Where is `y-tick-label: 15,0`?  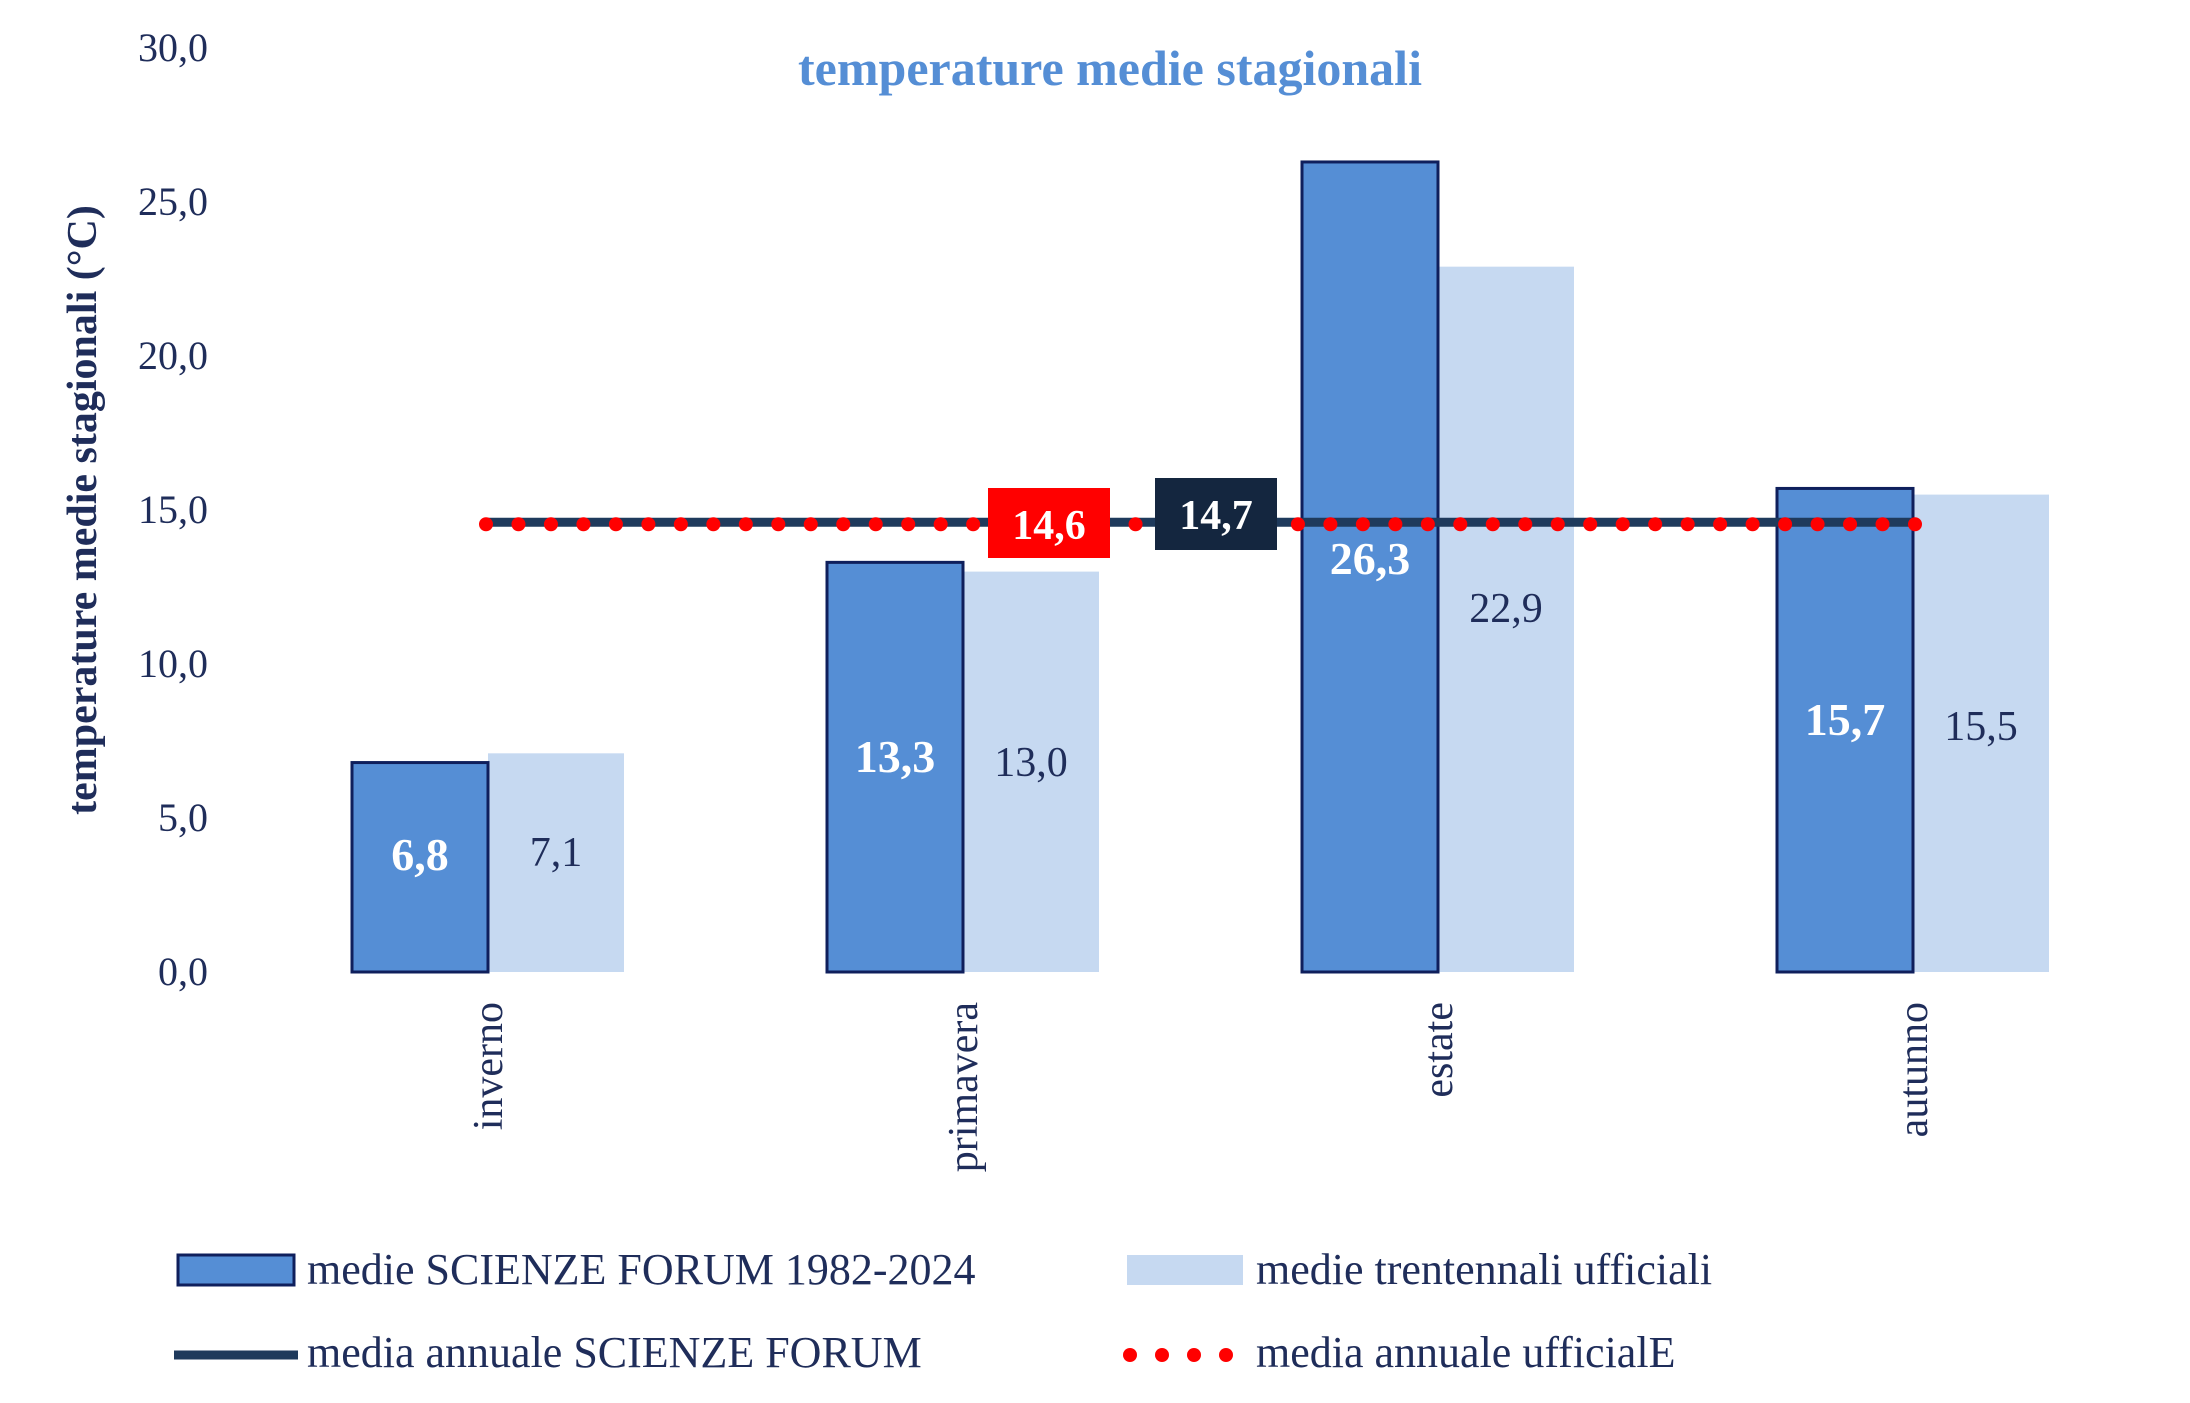
y-tick-label: 15,0 is located at coordinates (173, 509).